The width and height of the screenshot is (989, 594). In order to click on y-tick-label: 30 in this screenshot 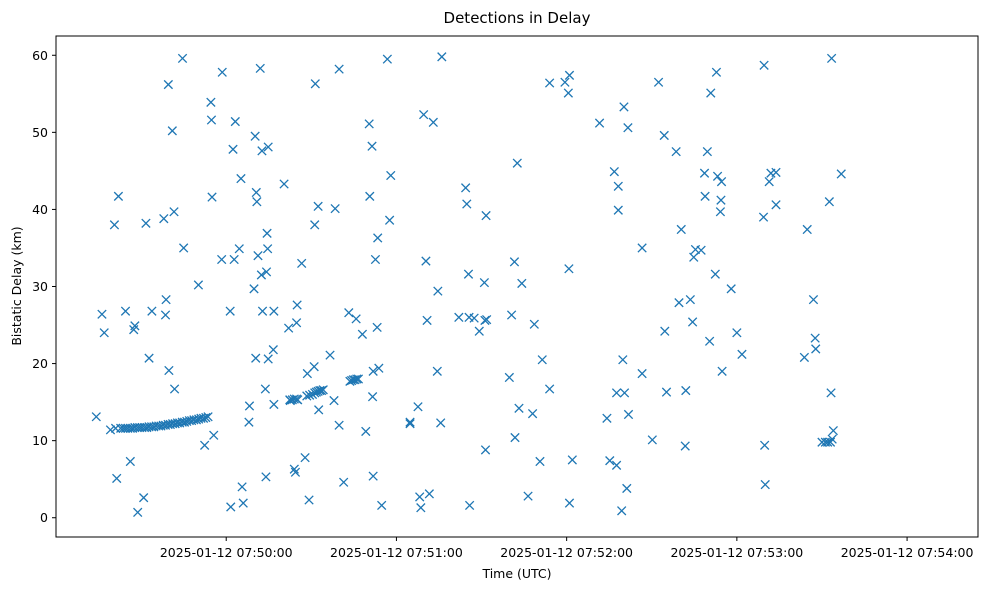, I will do `click(40, 286)`.